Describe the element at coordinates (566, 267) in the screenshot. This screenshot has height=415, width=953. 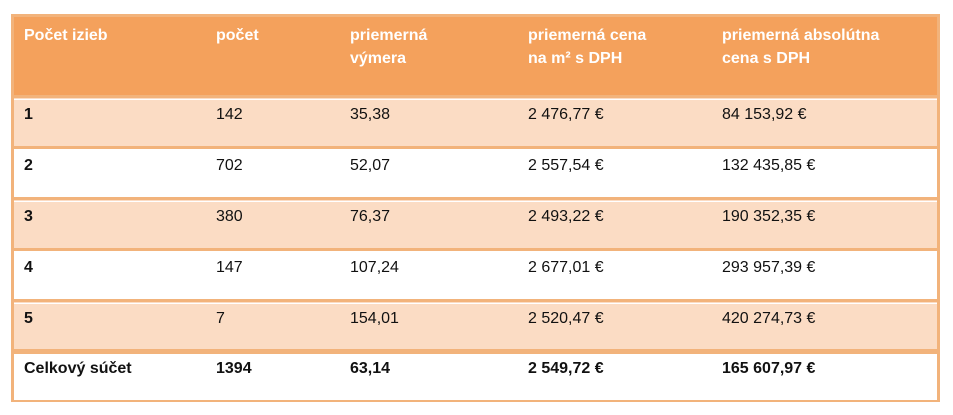
I see `cell-price-m2: 2 677,01 €` at that location.